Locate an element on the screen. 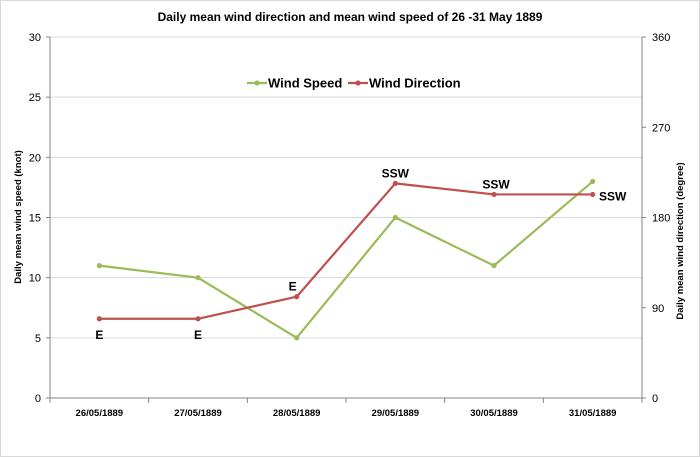  left-tick-label: 0 is located at coordinates (38, 399).